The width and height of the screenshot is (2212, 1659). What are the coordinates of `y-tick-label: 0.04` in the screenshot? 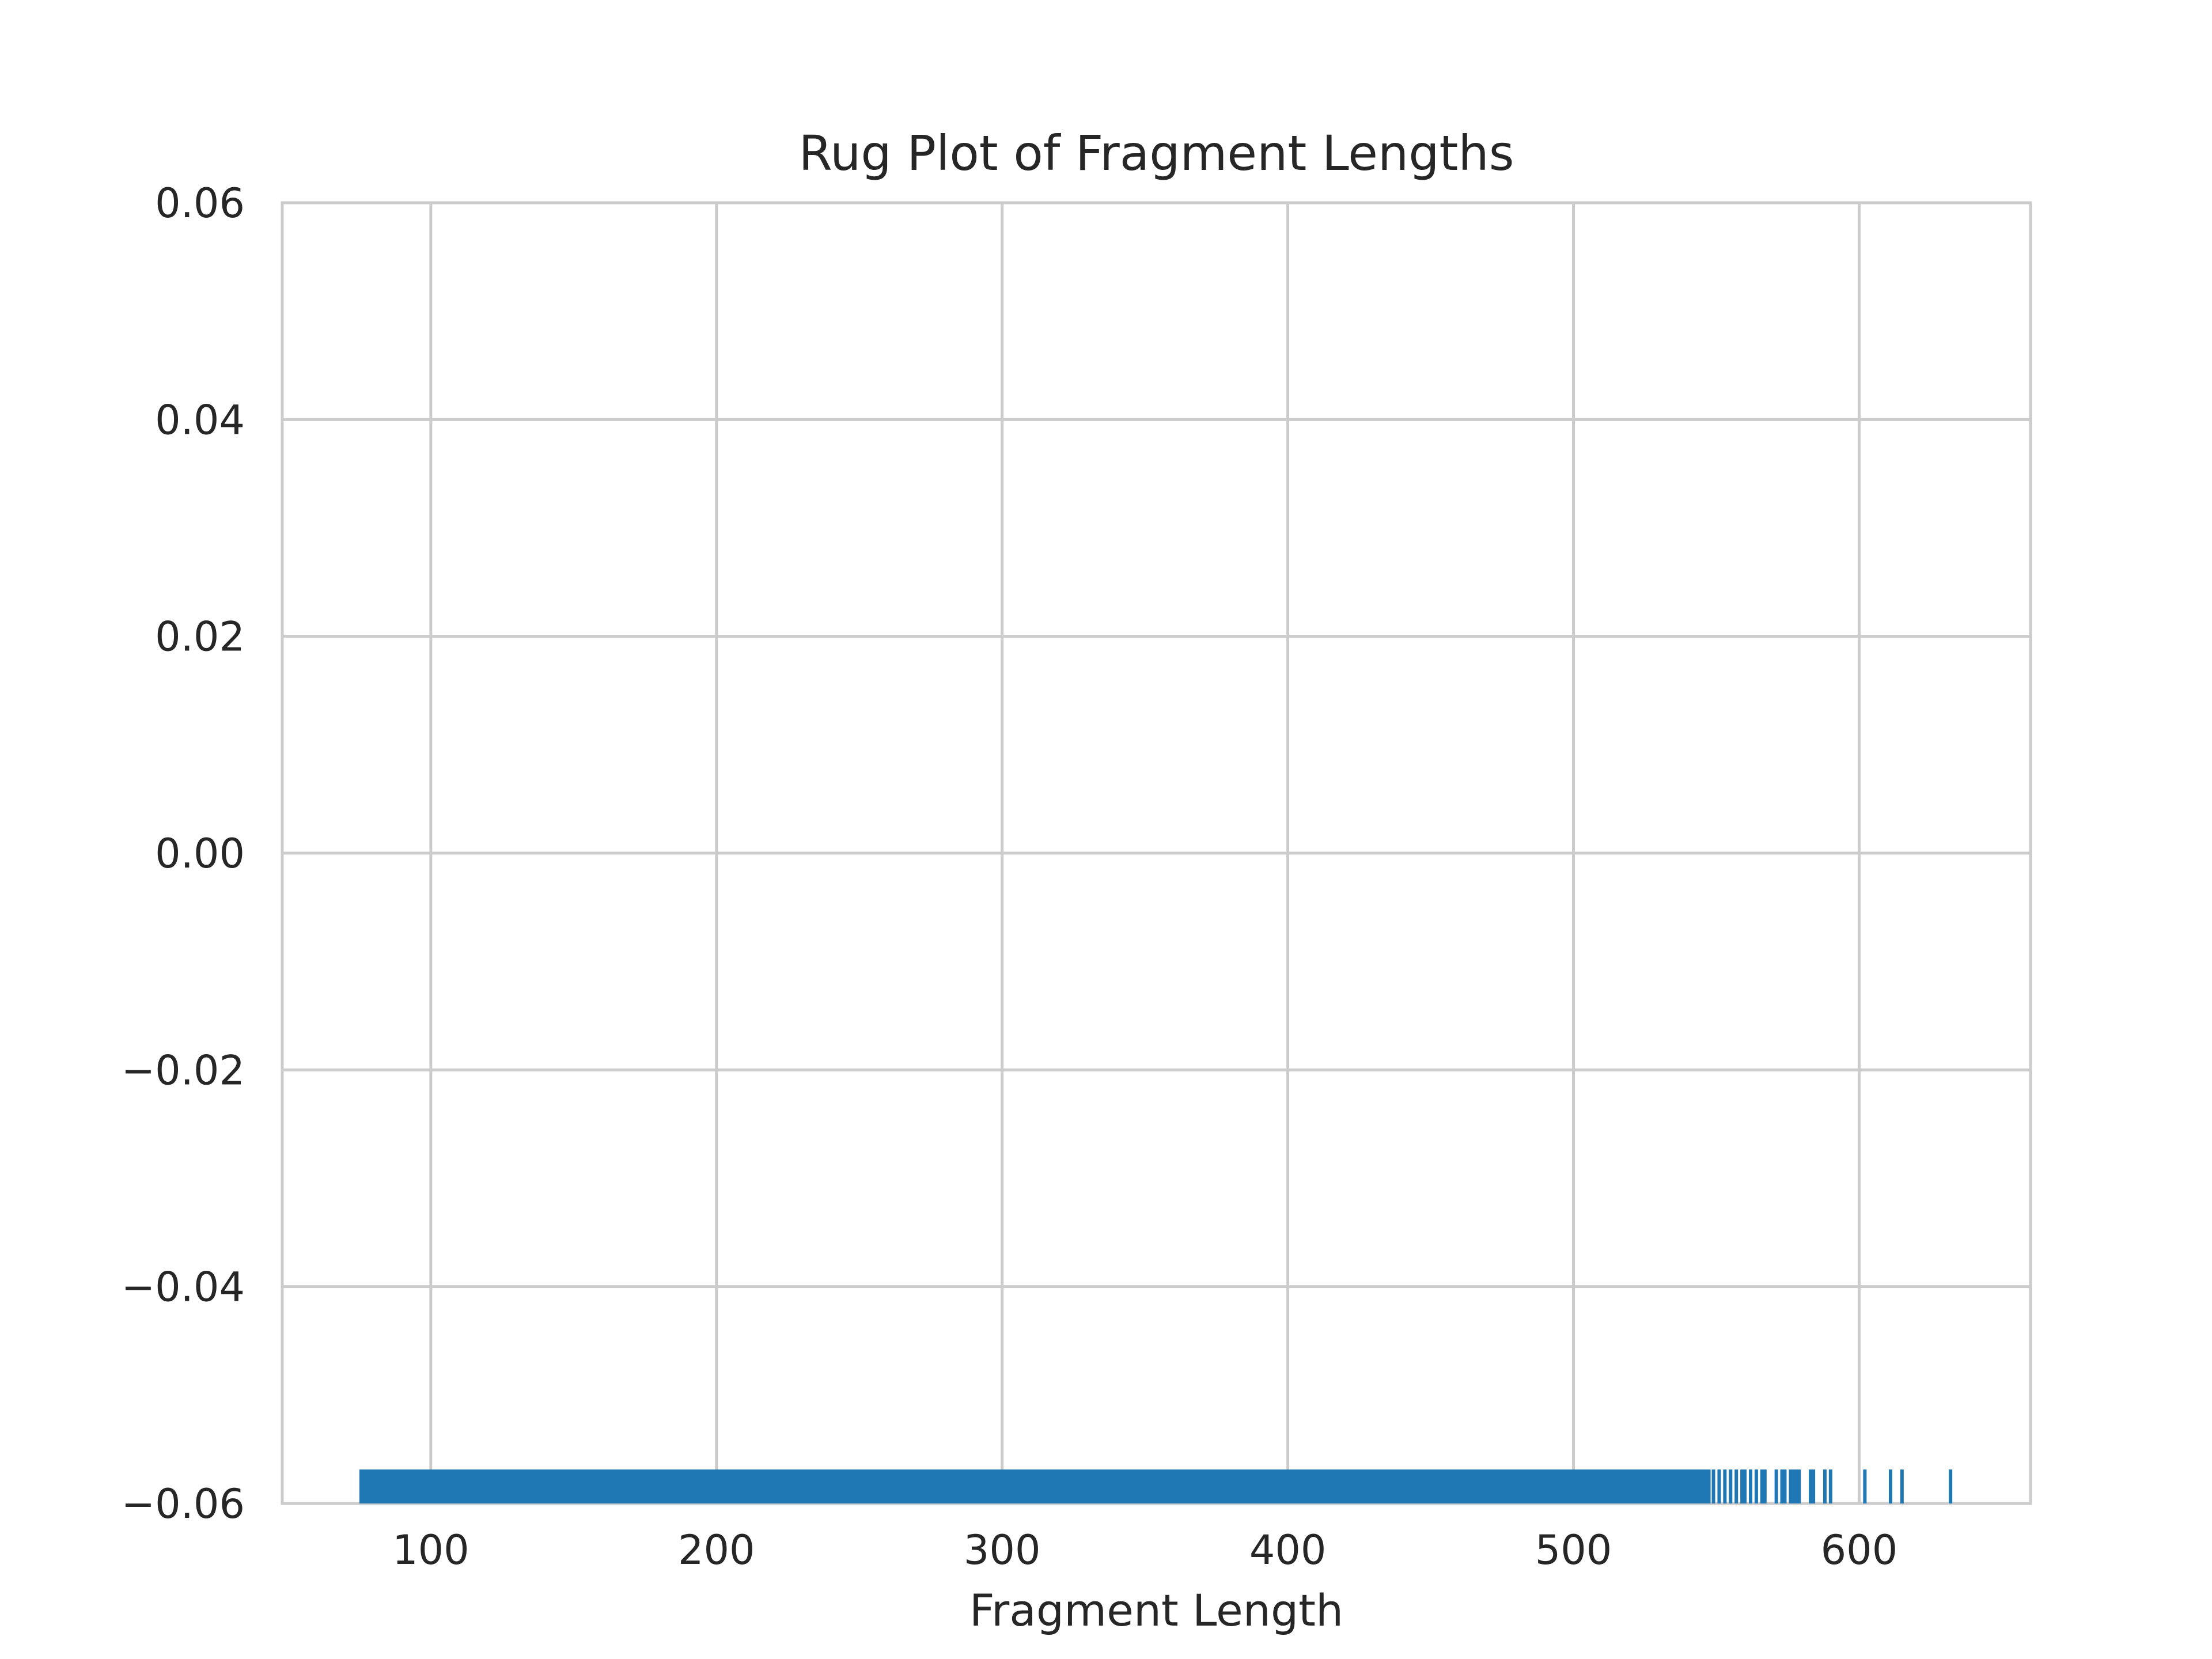 It's located at (200, 420).